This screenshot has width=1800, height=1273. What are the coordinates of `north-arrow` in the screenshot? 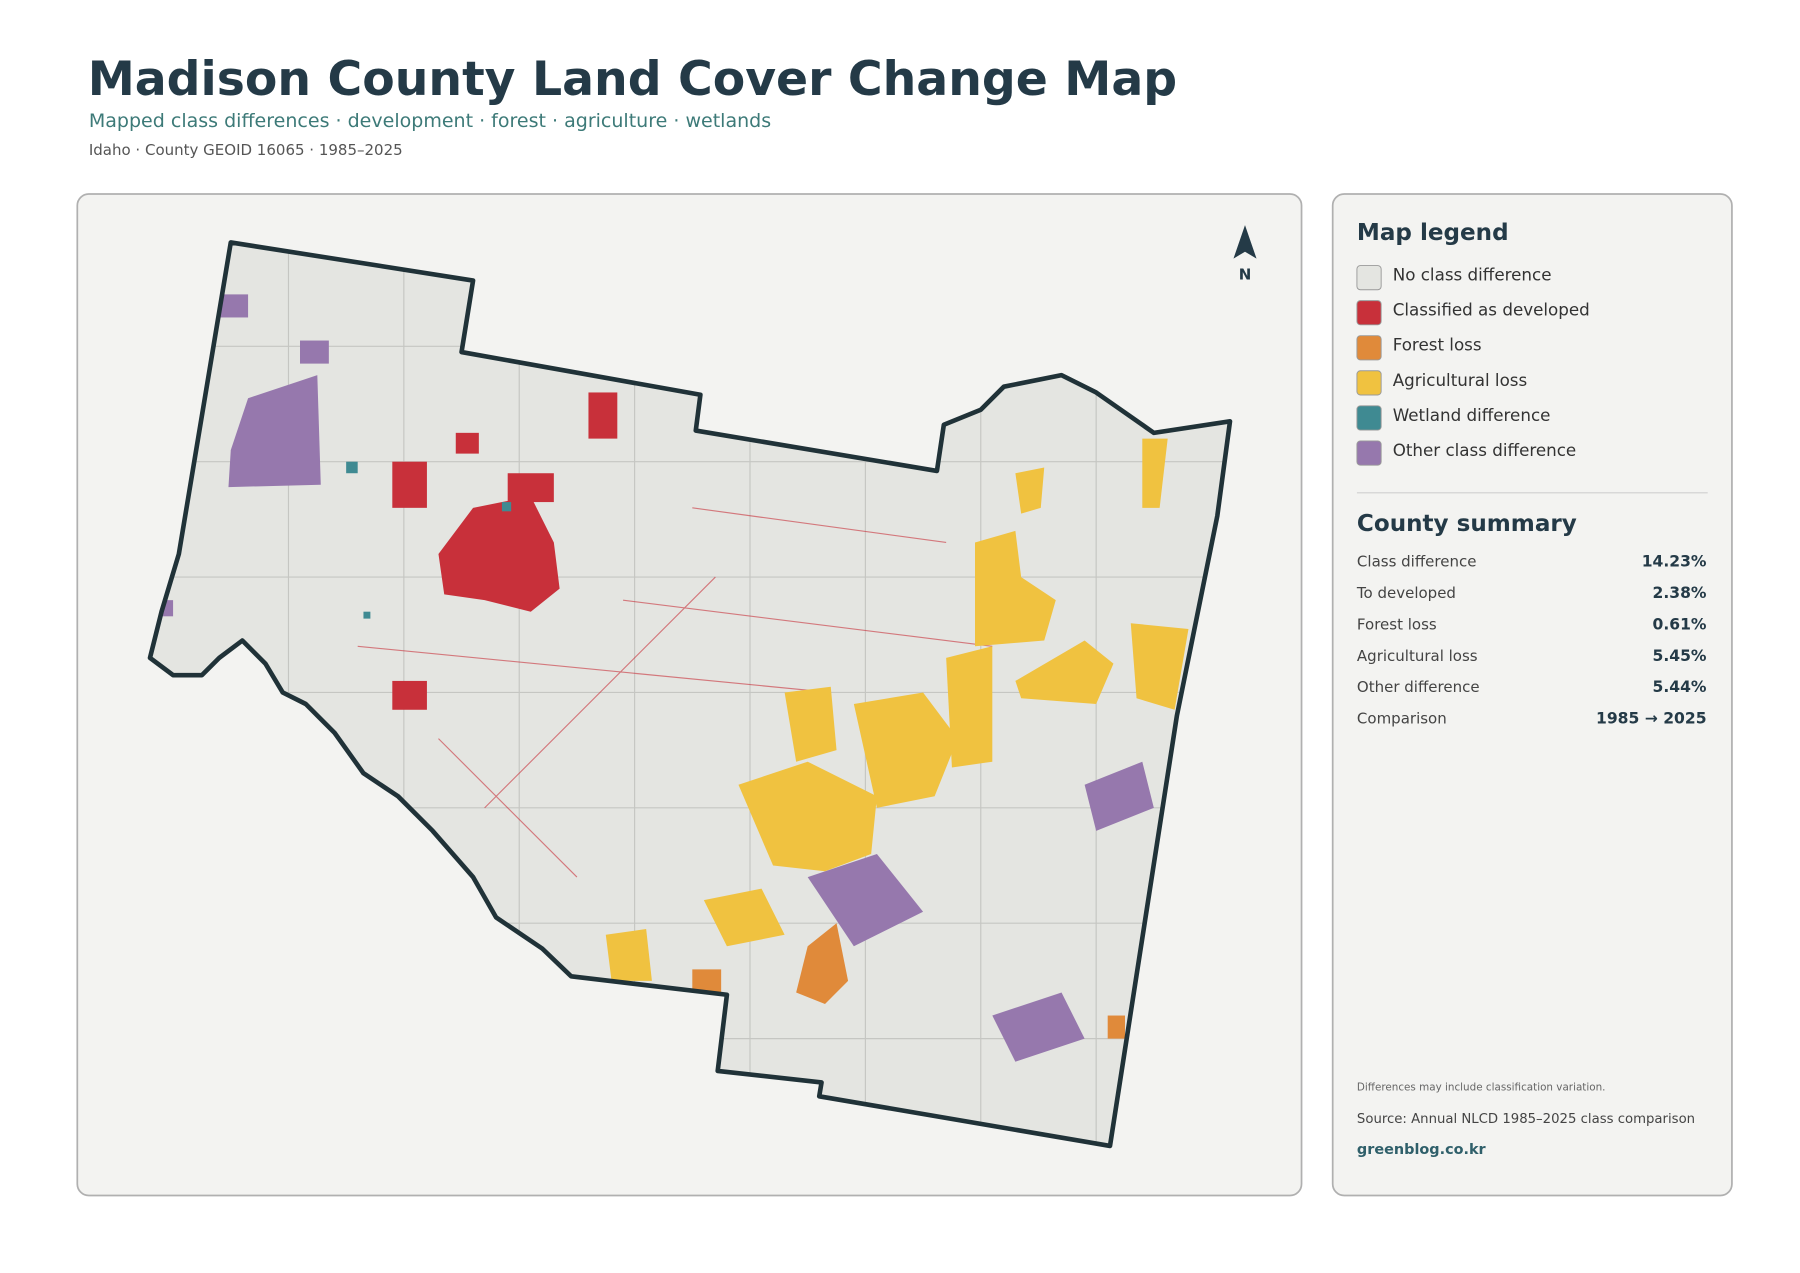 It's located at (1245, 242).